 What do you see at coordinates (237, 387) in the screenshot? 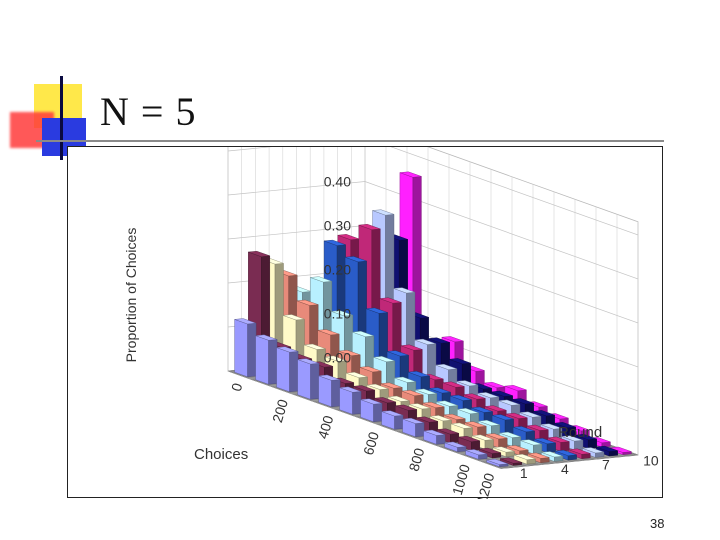
I see `x-tick-label: 0` at bounding box center [237, 387].